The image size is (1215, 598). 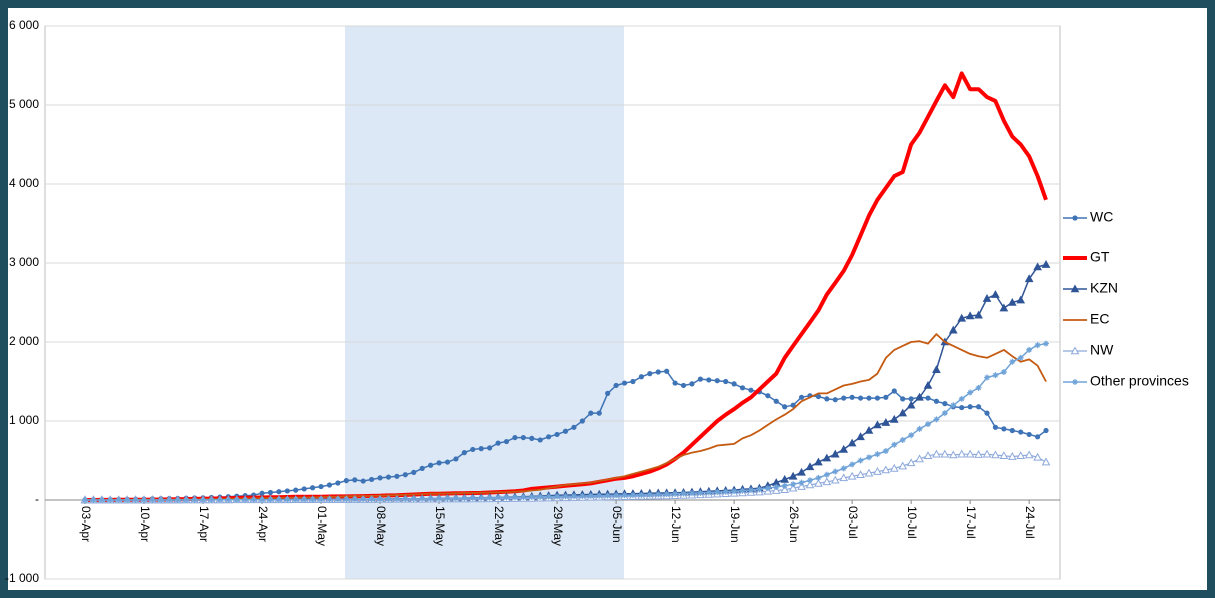 What do you see at coordinates (24, 104) in the screenshot?
I see `y-tick-label: 5 000` at bounding box center [24, 104].